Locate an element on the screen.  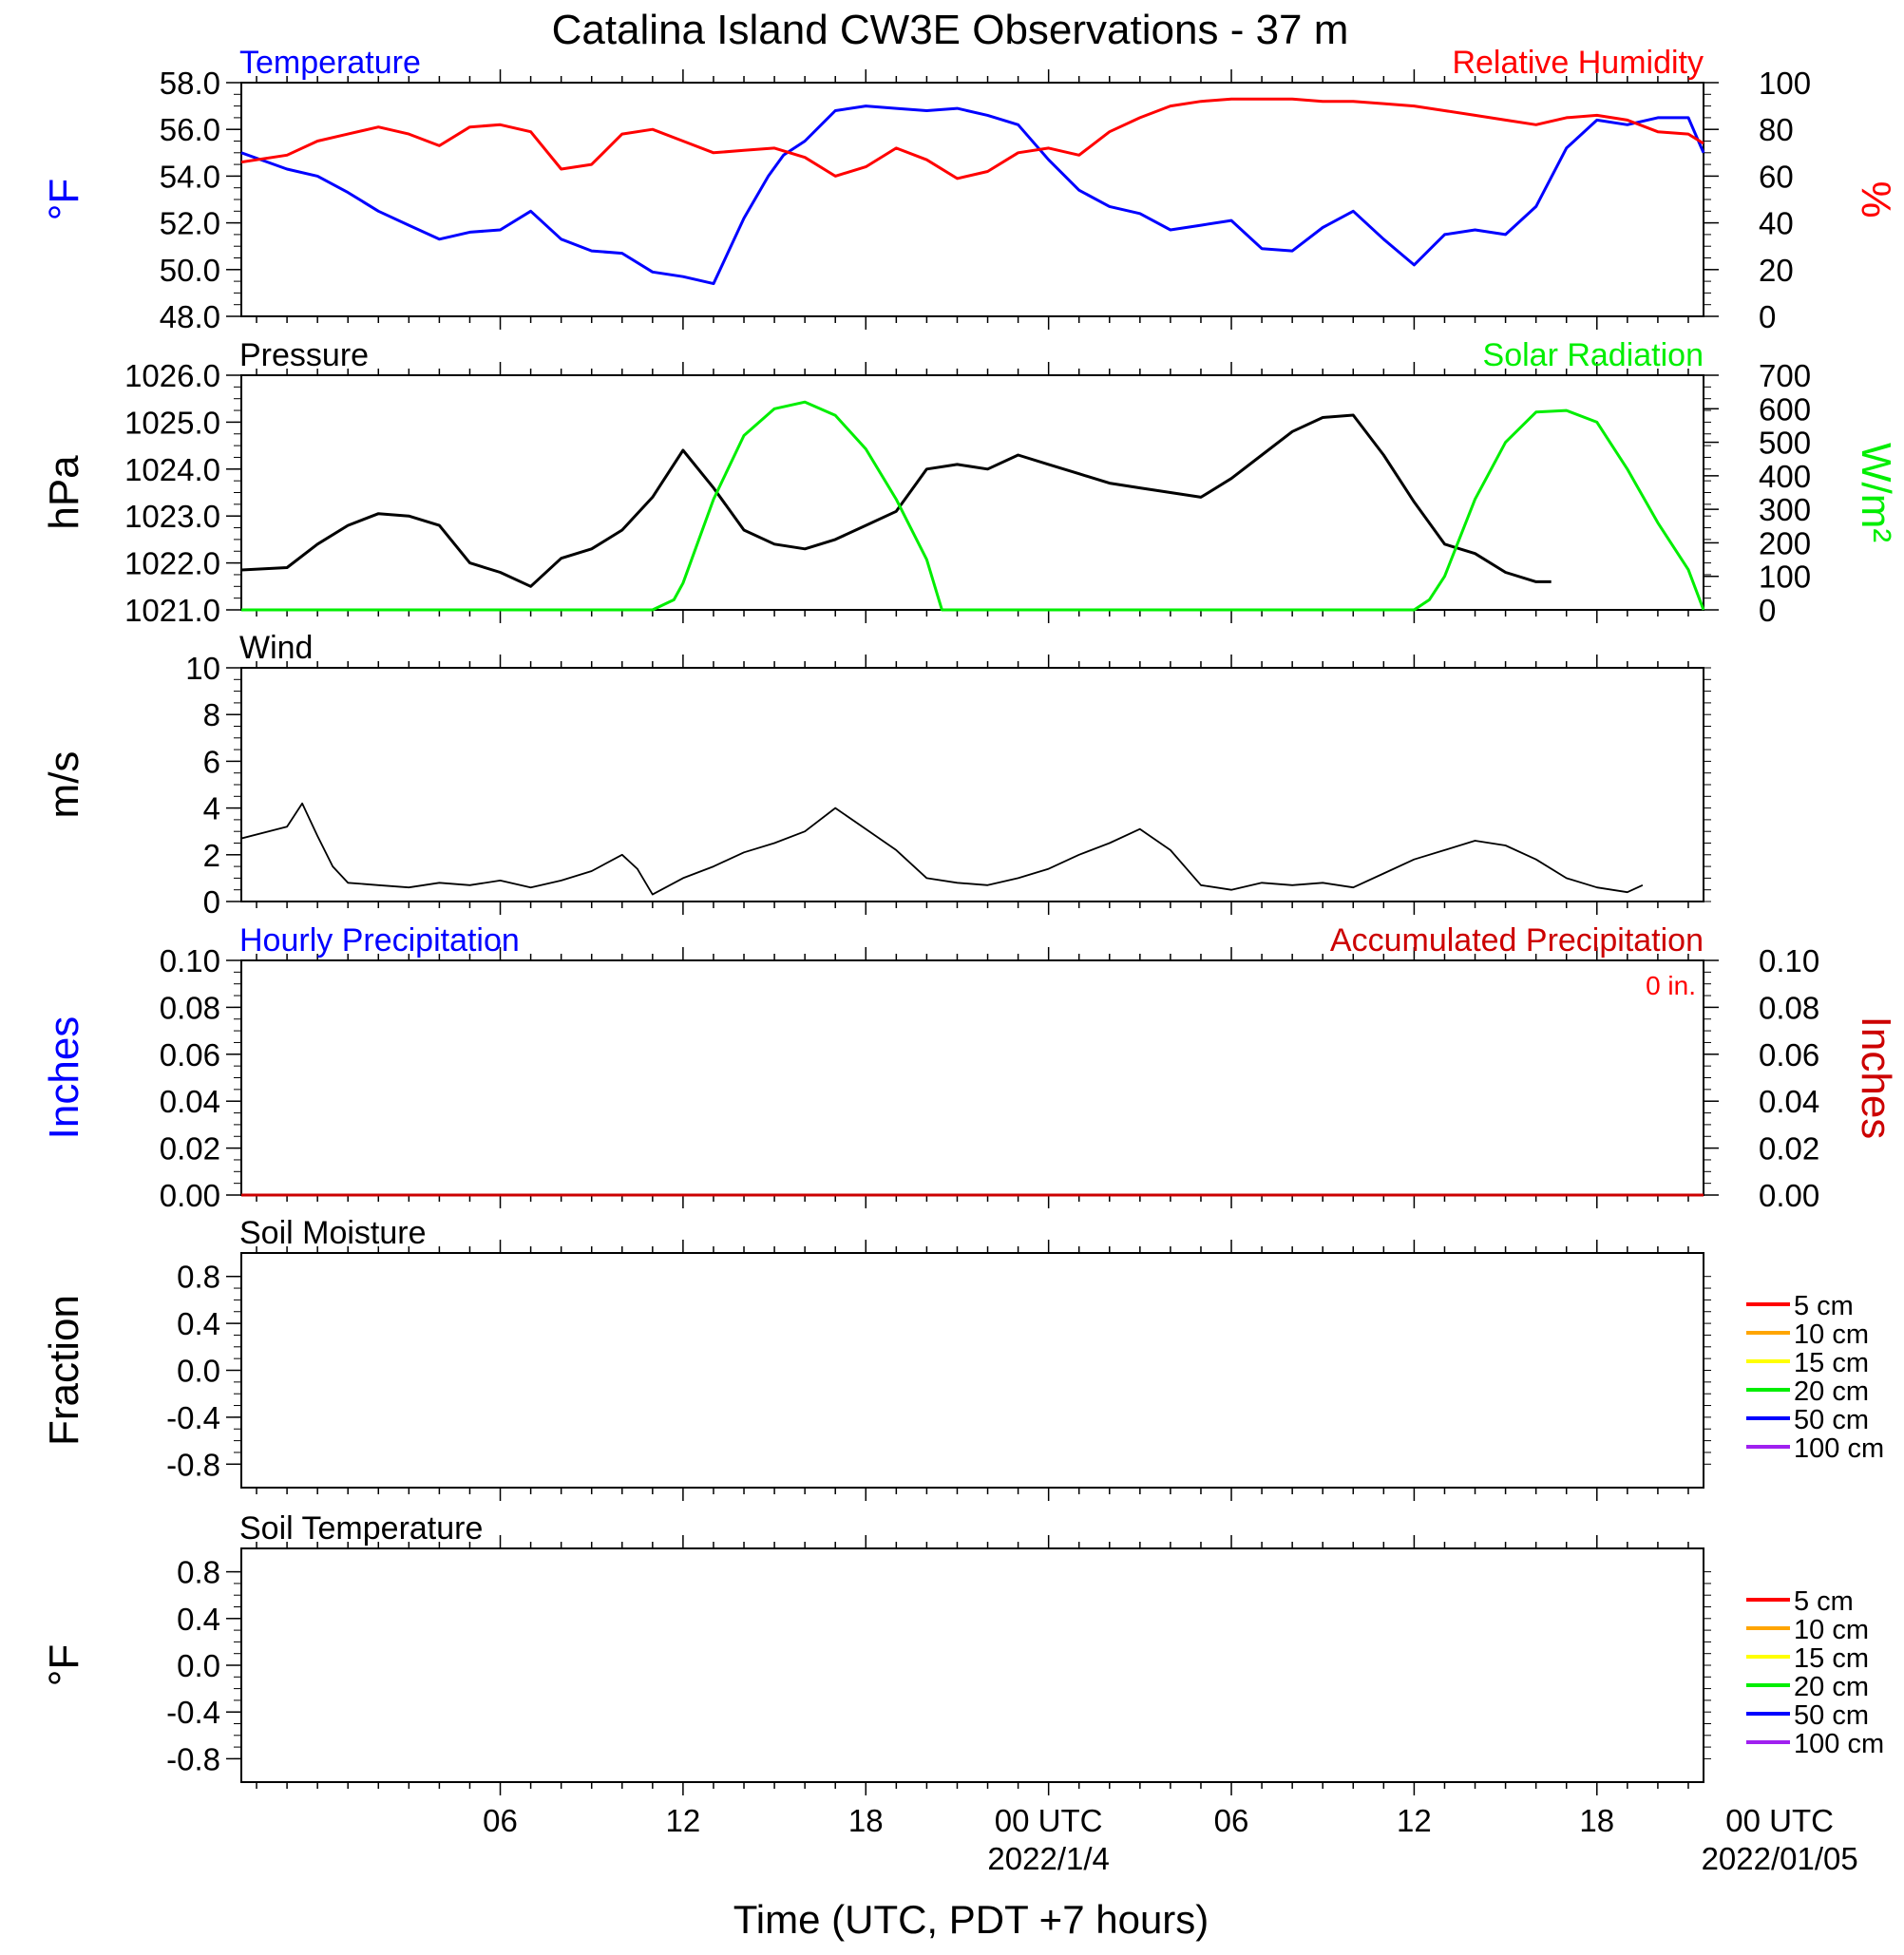
y-tick-label-right: 60 is located at coordinates (1777, 176).